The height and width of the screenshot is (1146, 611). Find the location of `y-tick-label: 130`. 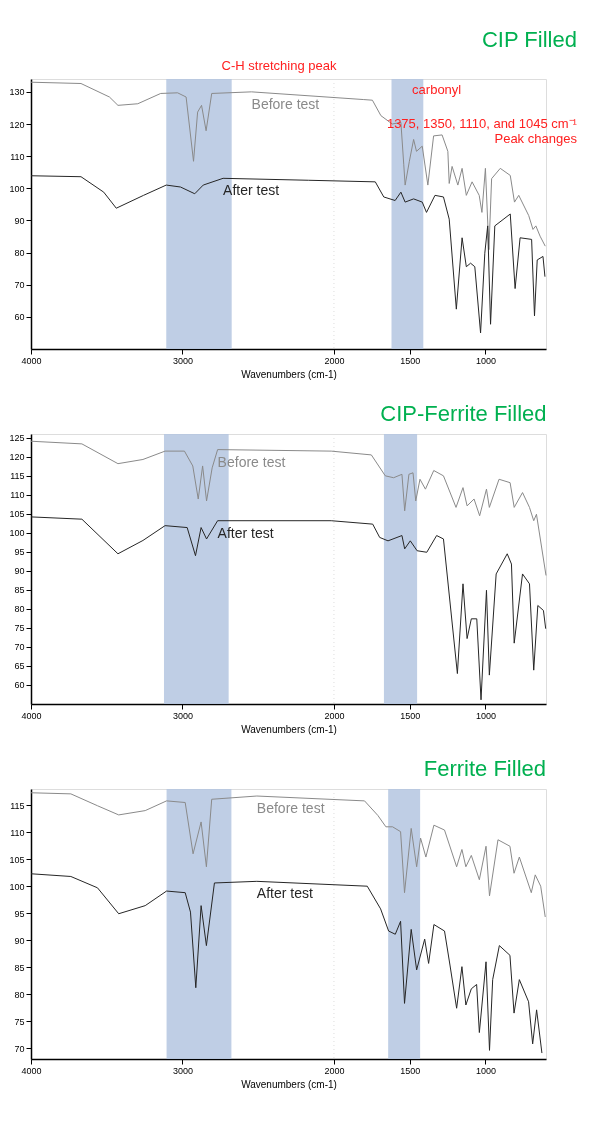

y-tick-label: 130 is located at coordinates (17, 92).